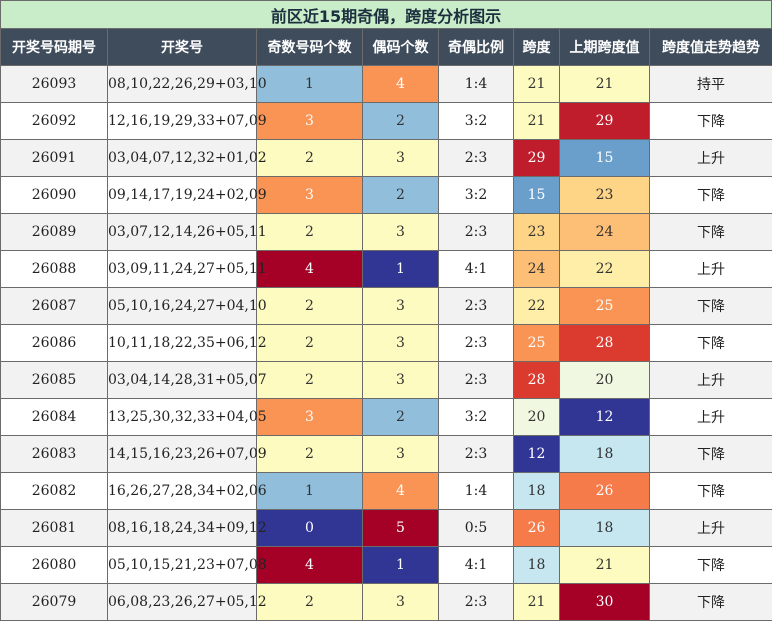 The height and width of the screenshot is (621, 772). Describe the element at coordinates (537, 417) in the screenshot. I see `span-cell: 20` at that location.